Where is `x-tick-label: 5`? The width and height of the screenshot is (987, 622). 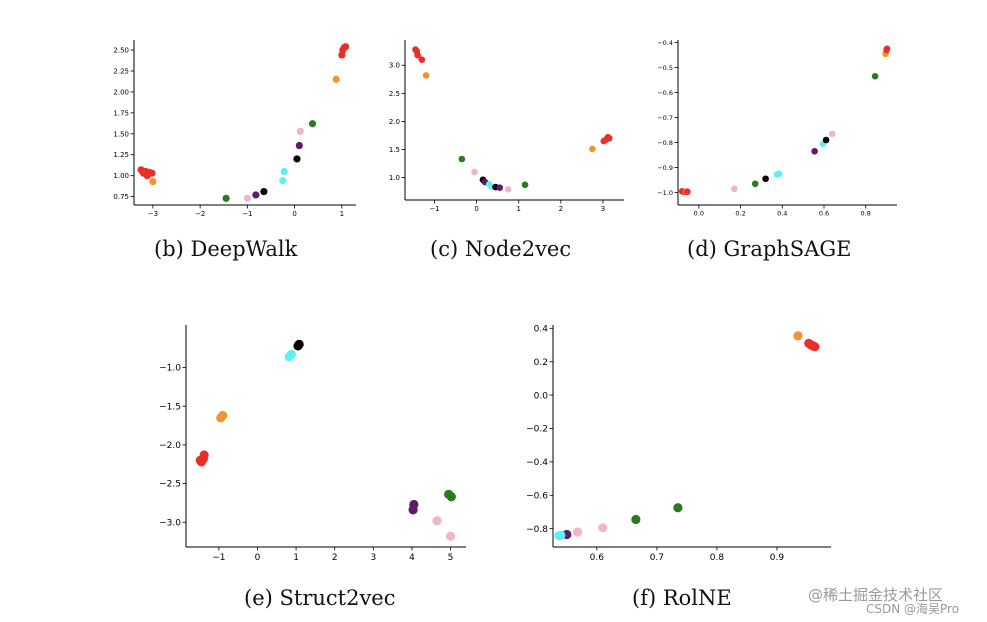
x-tick-label: 5 is located at coordinates (451, 558).